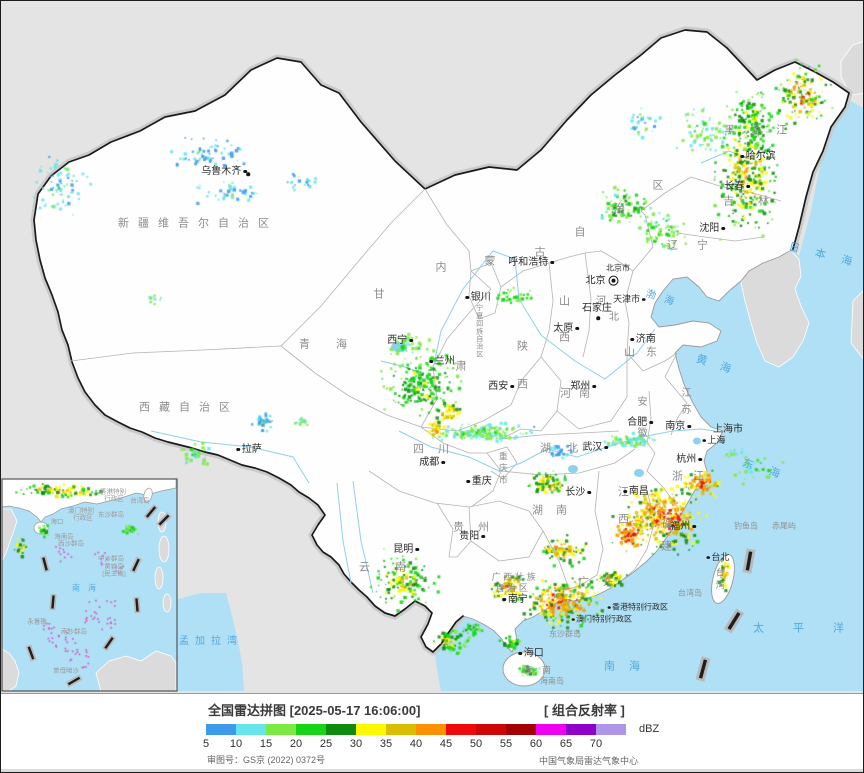  Describe the element at coordinates (446, 744) in the screenshot. I see `colorbar-tick: 45` at that location.